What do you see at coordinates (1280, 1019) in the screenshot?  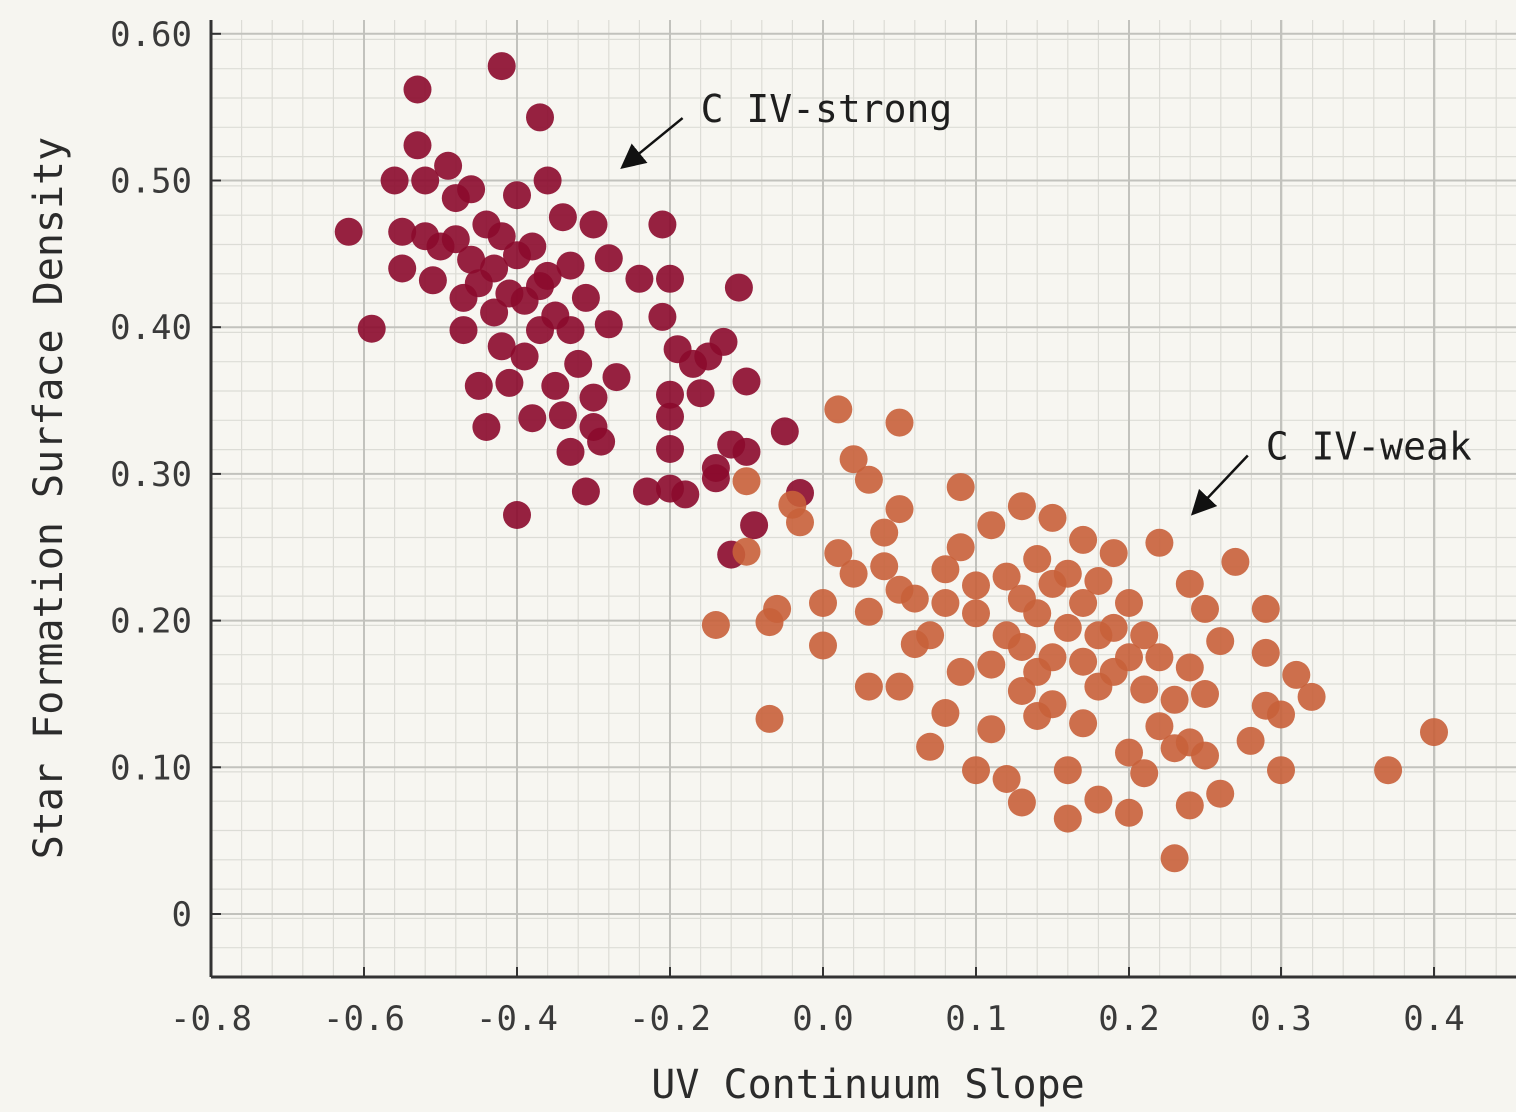 I see `x-tick-label: 0.3` at bounding box center [1280, 1019].